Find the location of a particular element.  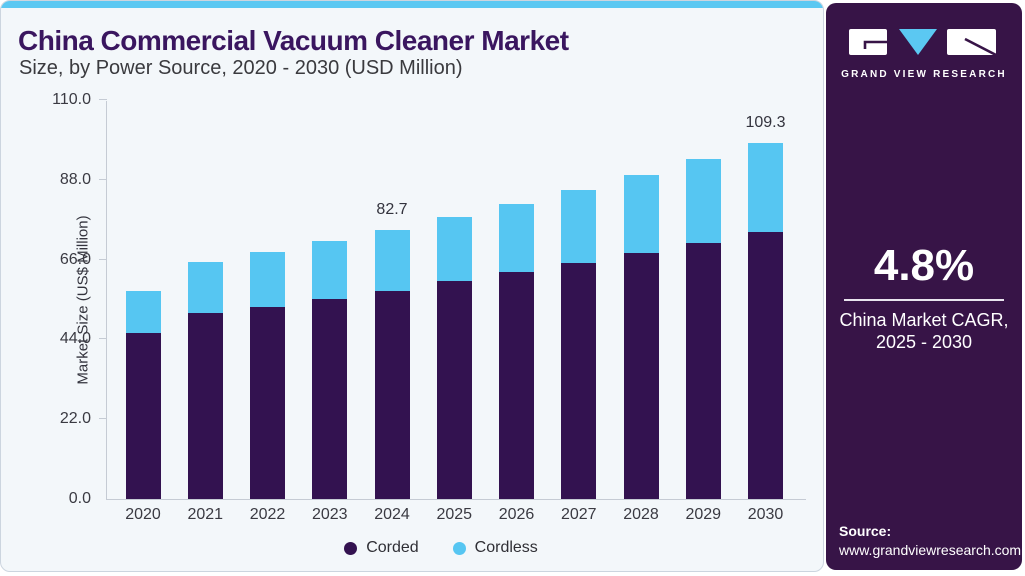

legend-dot-cordless is located at coordinates (459, 548).